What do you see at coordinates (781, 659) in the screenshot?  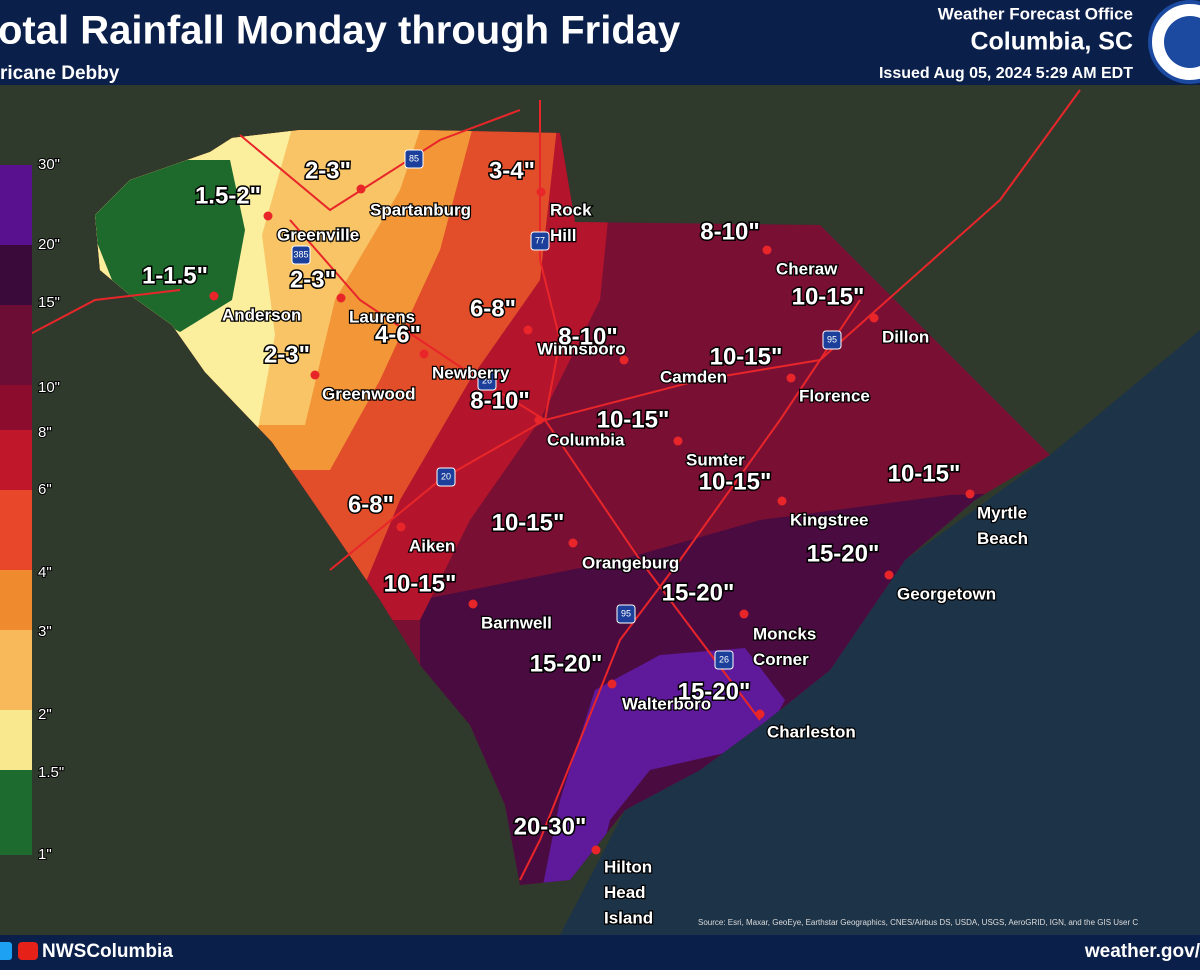 I see `city-label: Corner` at bounding box center [781, 659].